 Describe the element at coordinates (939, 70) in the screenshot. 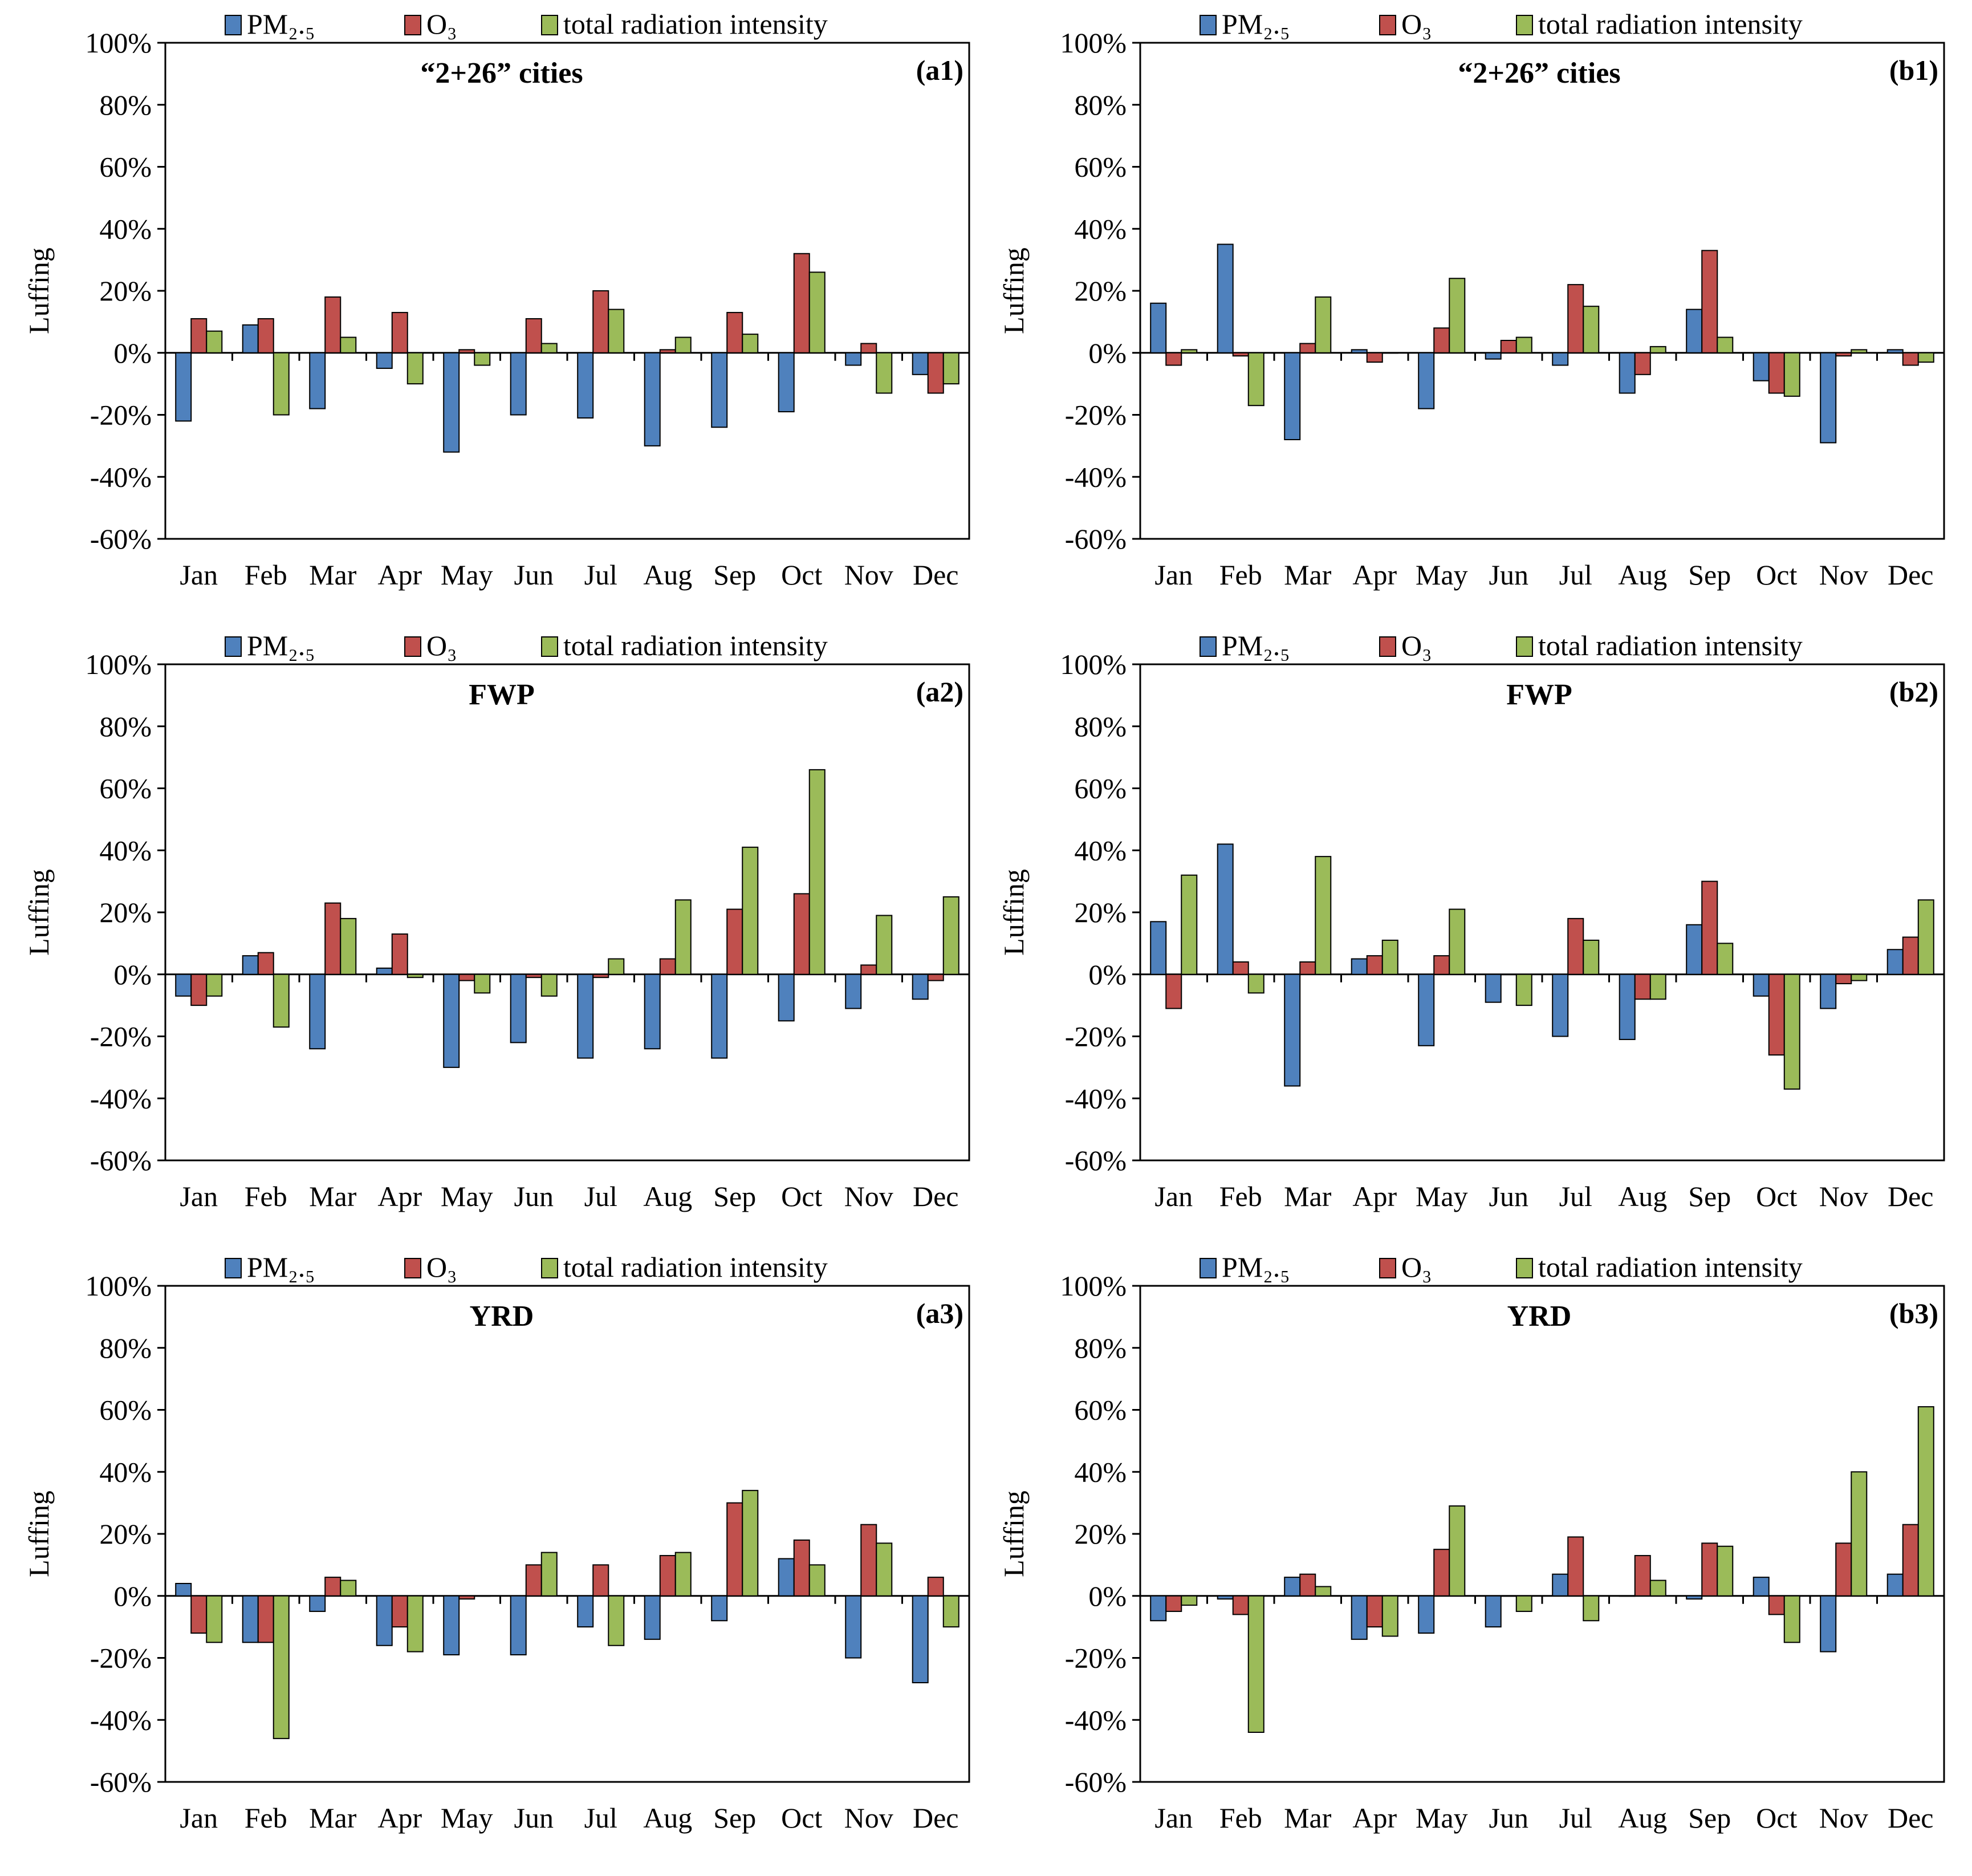

I see `panel-tag: (a1)` at that location.